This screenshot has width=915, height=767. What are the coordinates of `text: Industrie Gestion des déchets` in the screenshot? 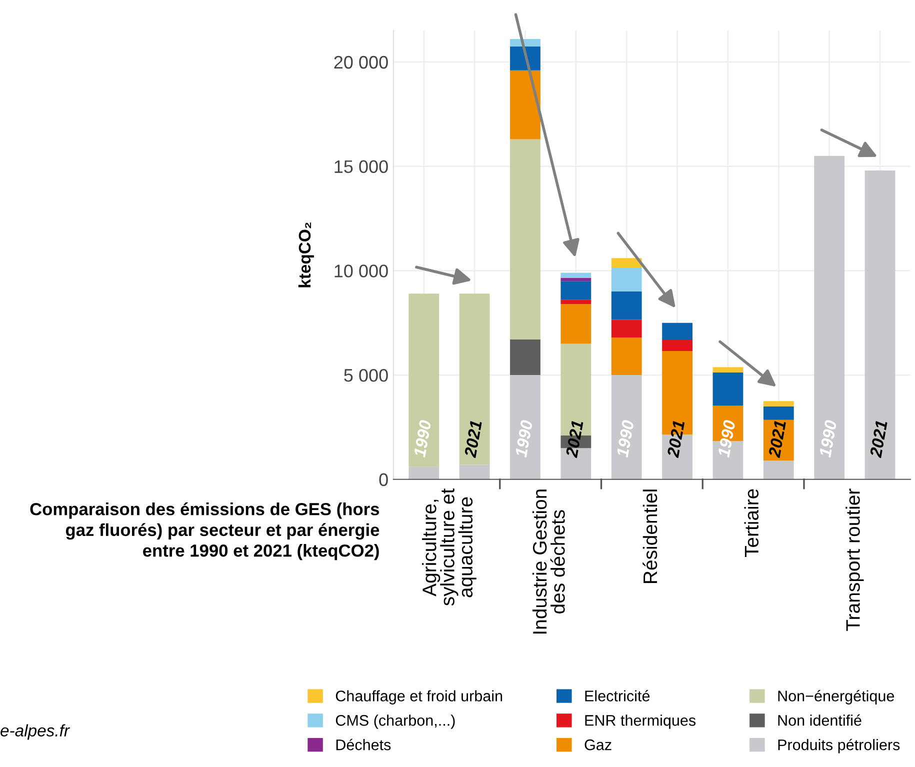 It's located at (548, 562).